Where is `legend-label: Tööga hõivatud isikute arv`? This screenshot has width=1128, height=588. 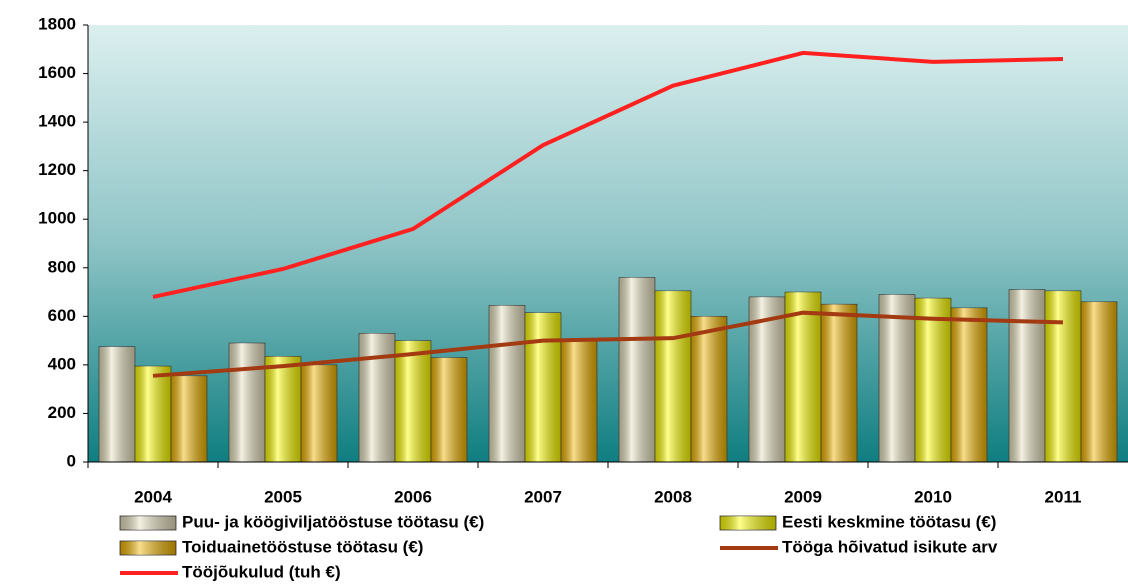 legend-label: Tööga hõivatud isikute arv is located at coordinates (890, 546).